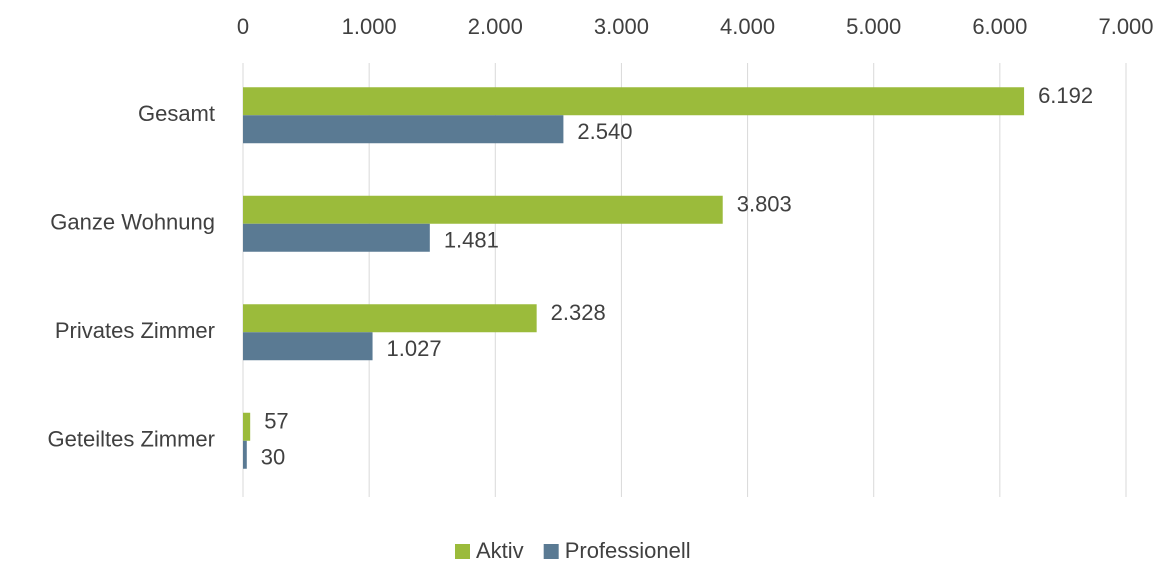 This screenshot has width=1167, height=564. What do you see at coordinates (873, 26) in the screenshot?
I see `x-tick-label: 5.000` at bounding box center [873, 26].